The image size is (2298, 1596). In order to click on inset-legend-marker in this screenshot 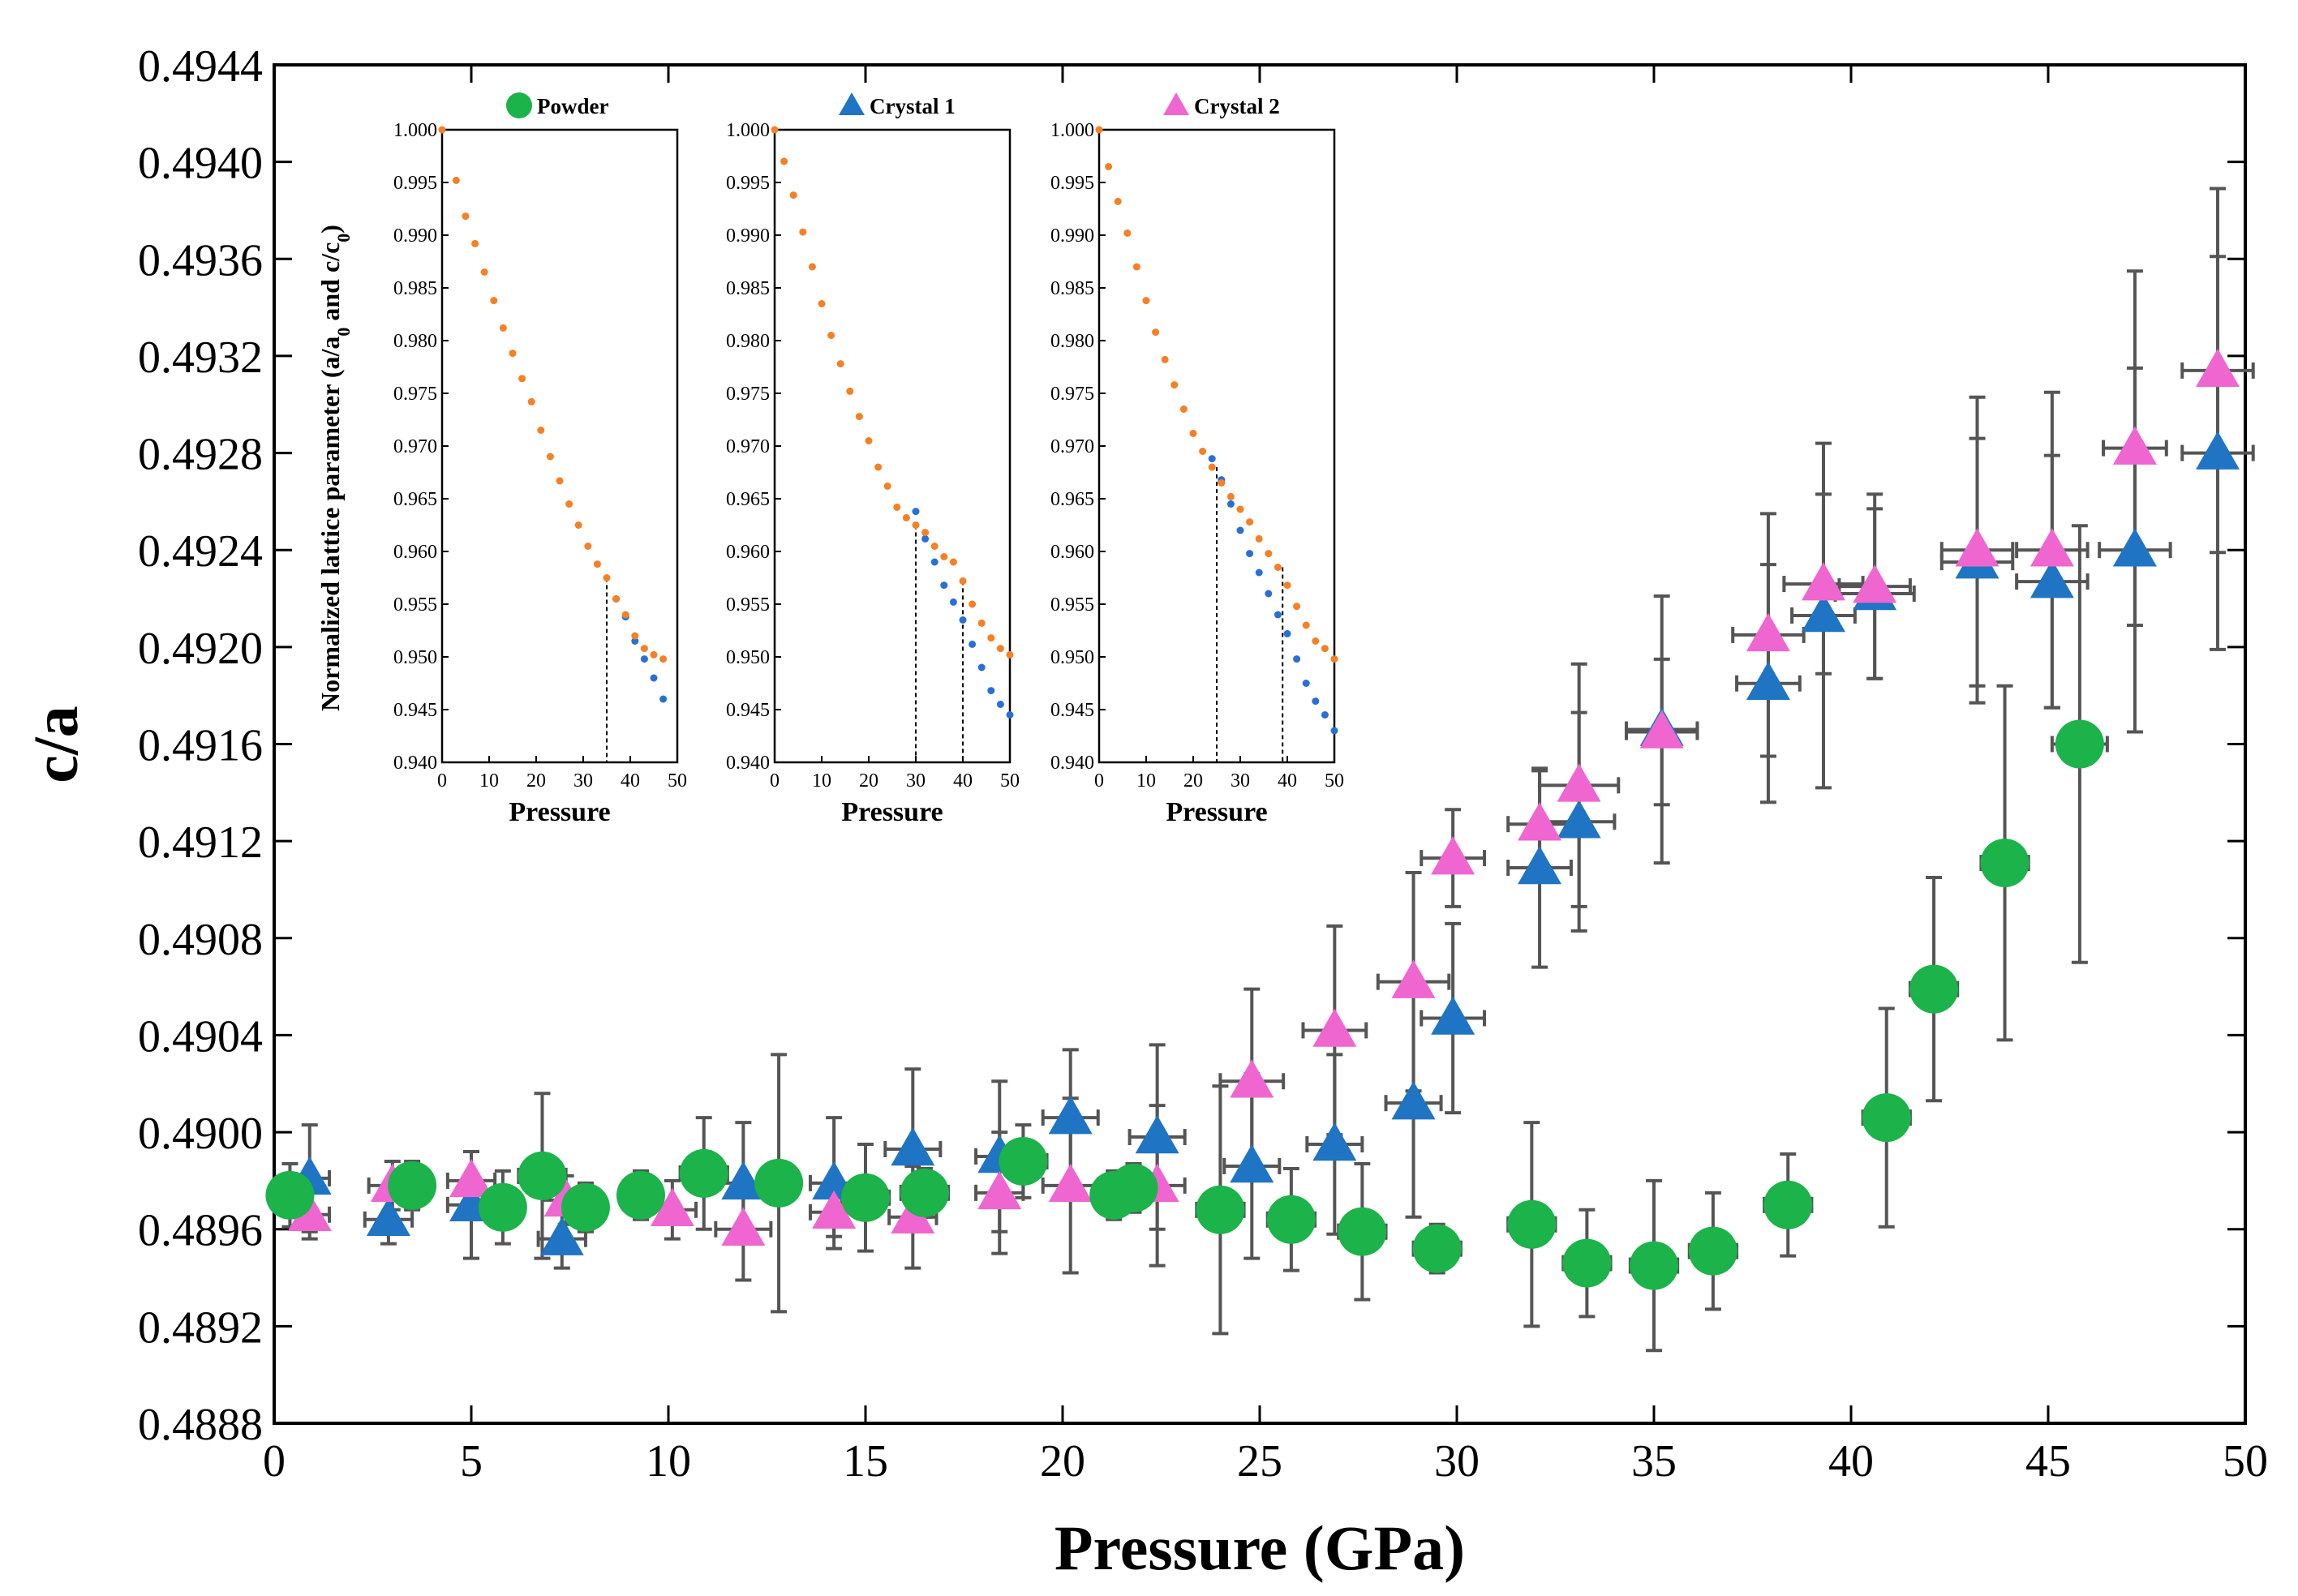, I will do `click(852, 103)`.